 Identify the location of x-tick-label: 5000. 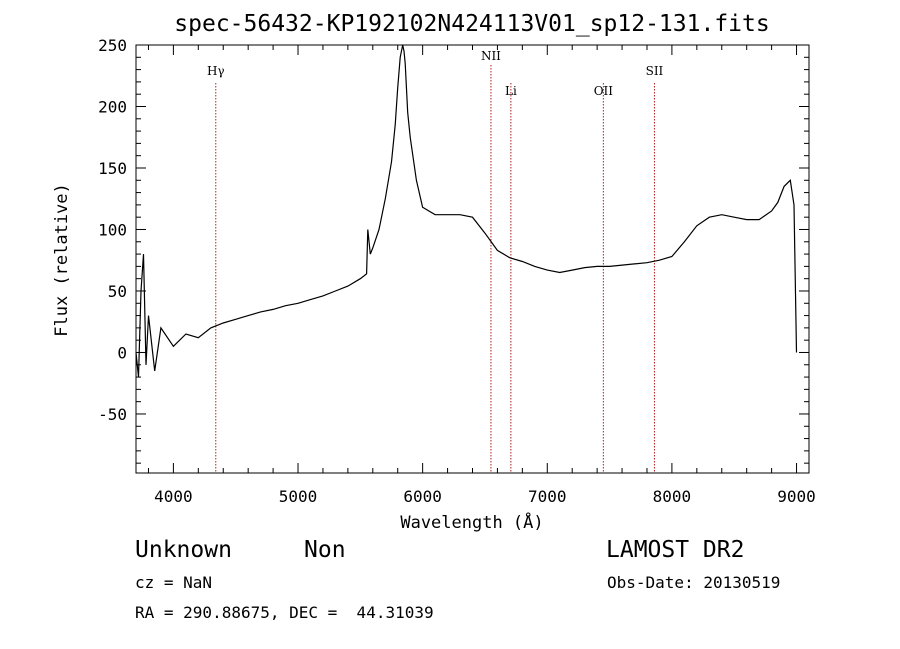
(298, 496).